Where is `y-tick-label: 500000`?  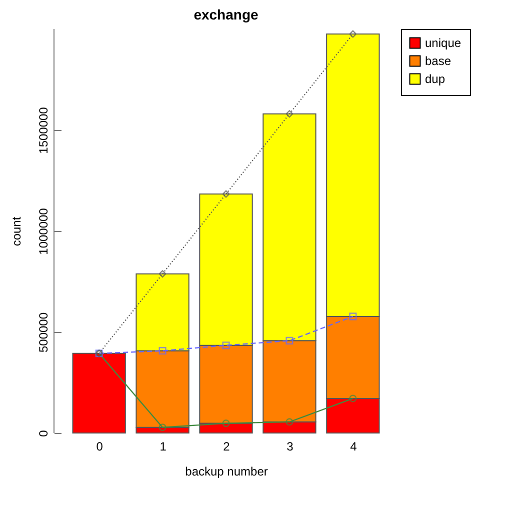 y-tick-label: 500000 is located at coordinates (43, 332).